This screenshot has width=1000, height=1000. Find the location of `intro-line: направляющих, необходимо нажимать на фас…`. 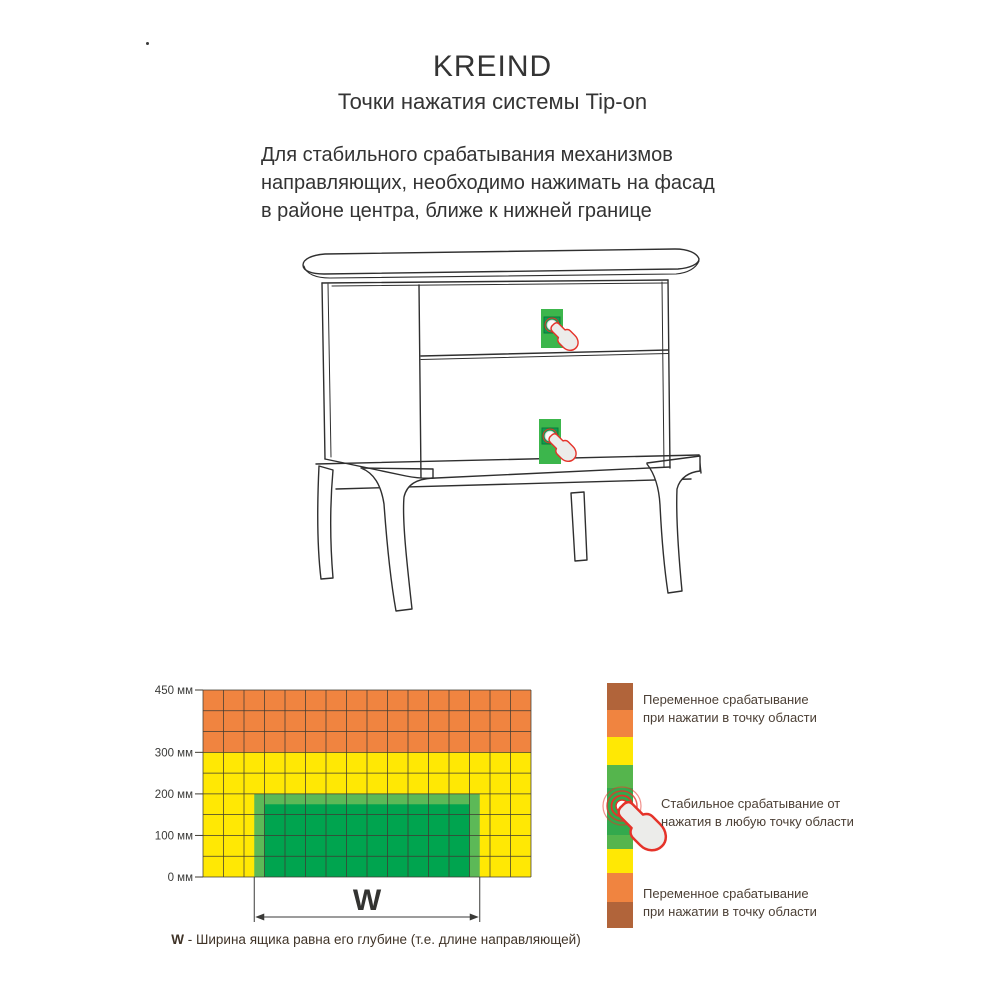

intro-line: направляющих, необходимо нажимать на фас… is located at coordinates (488, 183).